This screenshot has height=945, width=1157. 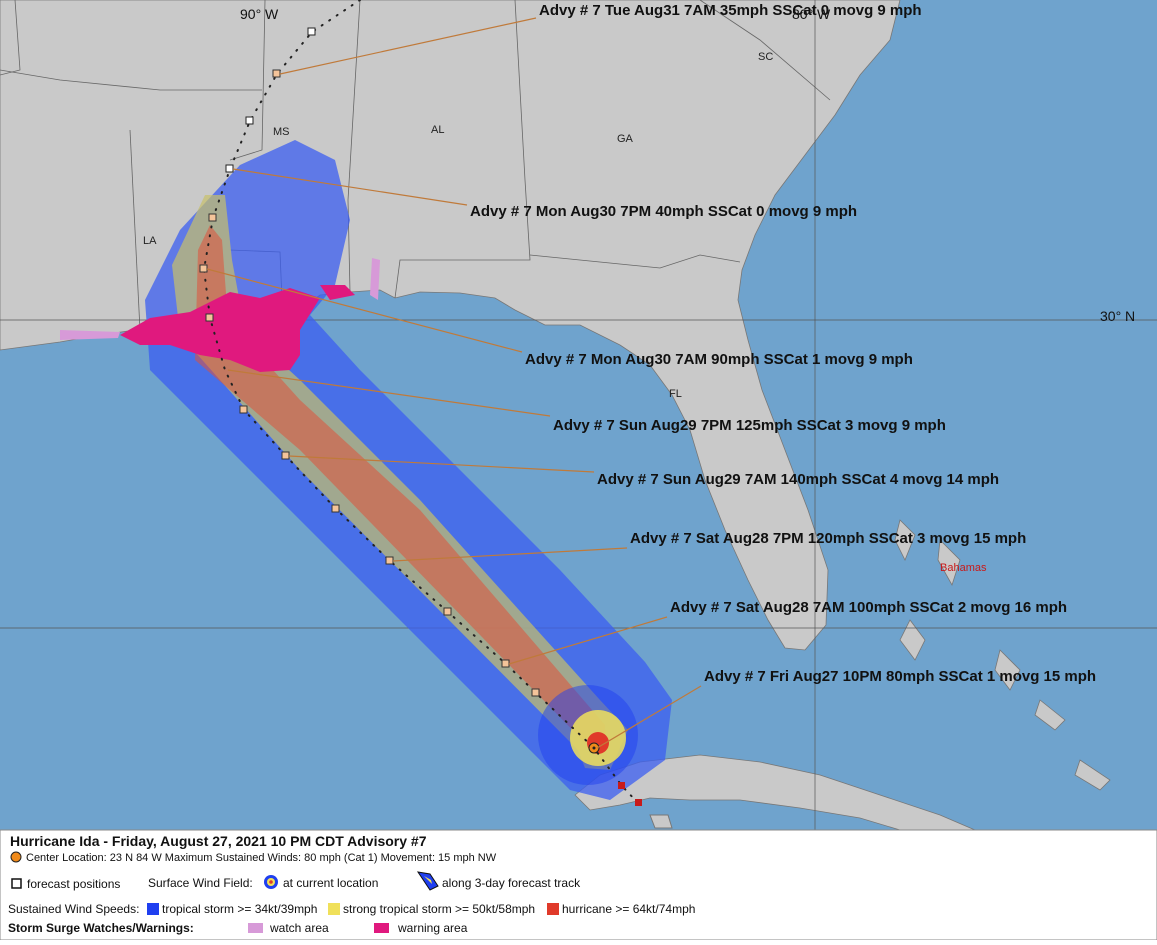 I want to click on grid-label: 30° N, so click(x=1117, y=316).